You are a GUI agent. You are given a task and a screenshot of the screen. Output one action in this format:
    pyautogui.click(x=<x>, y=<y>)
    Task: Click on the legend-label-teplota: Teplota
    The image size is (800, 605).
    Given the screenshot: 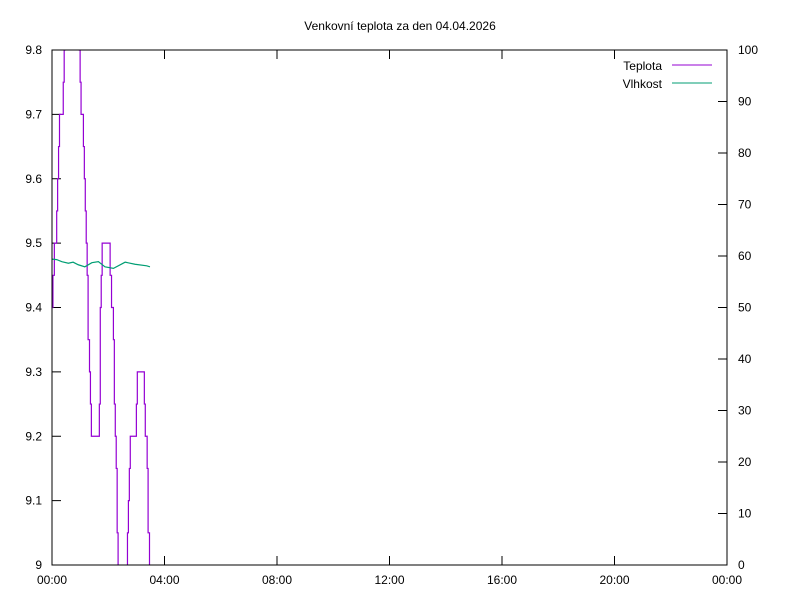 What is the action you would take?
    pyautogui.click(x=642, y=66)
    